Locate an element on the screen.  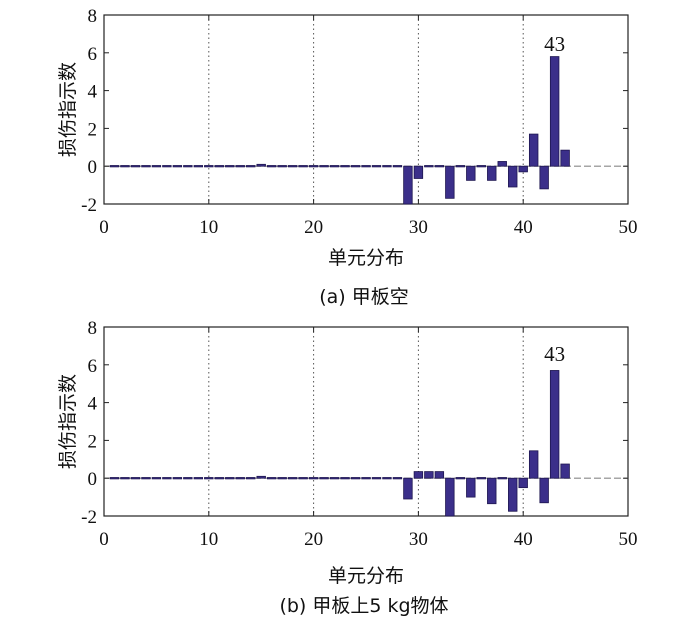
x-tick-label: 10 is located at coordinates (208, 227).